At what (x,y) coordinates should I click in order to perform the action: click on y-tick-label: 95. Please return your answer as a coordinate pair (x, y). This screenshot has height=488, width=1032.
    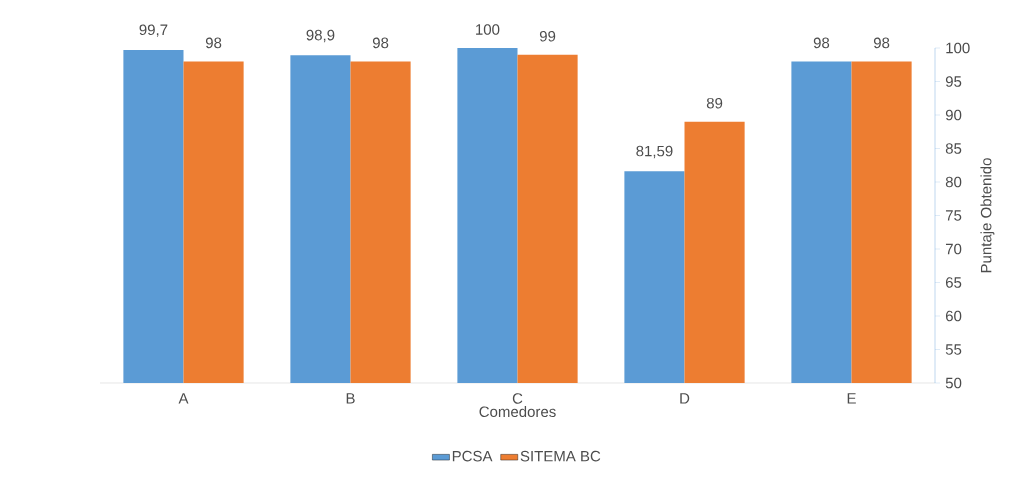
    Looking at the image, I should click on (953, 81).